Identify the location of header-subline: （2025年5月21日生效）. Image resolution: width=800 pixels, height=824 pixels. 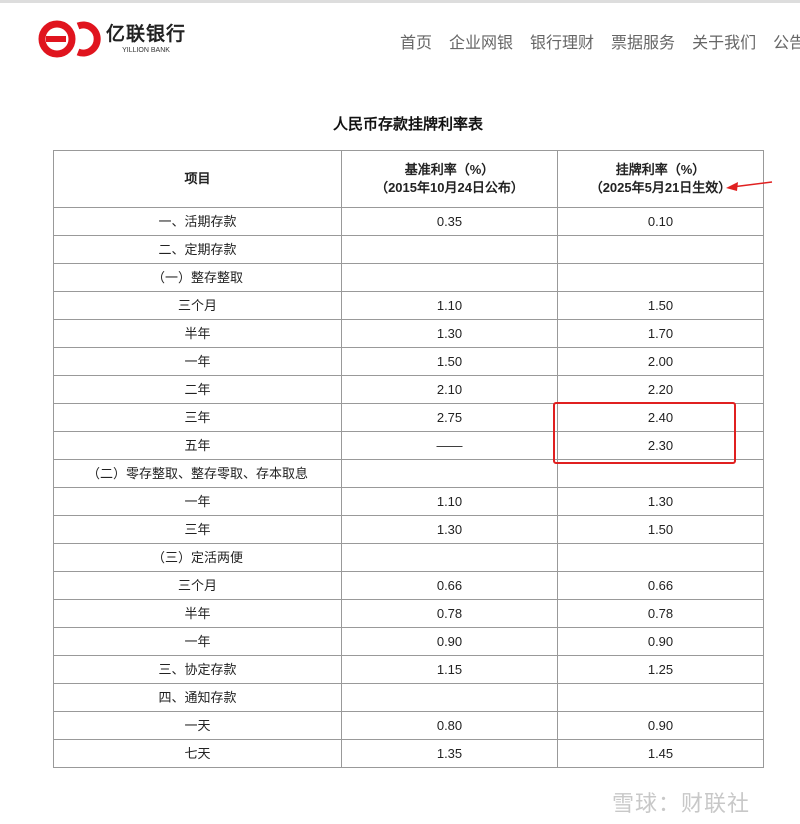
(660, 187).